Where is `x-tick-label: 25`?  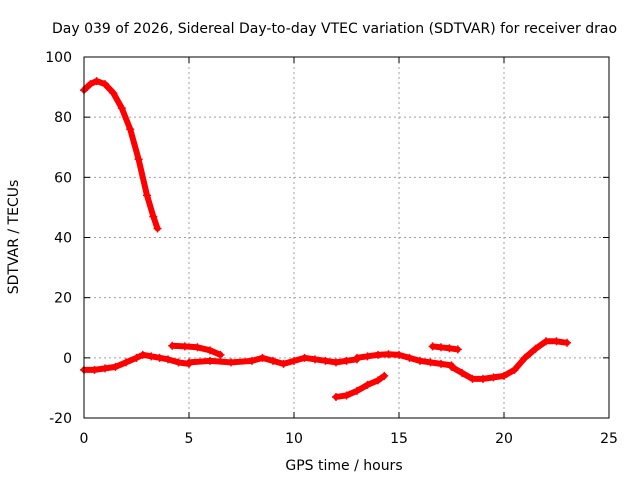 x-tick-label: 25 is located at coordinates (609, 439).